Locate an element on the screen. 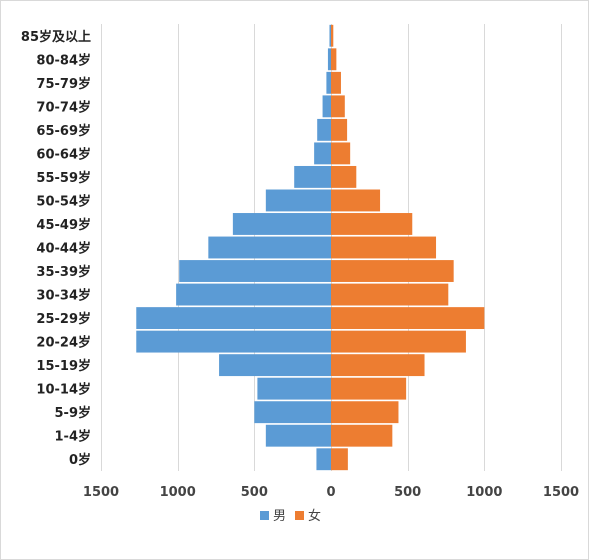  x-tick-label-0: 1500 is located at coordinates (101, 492).